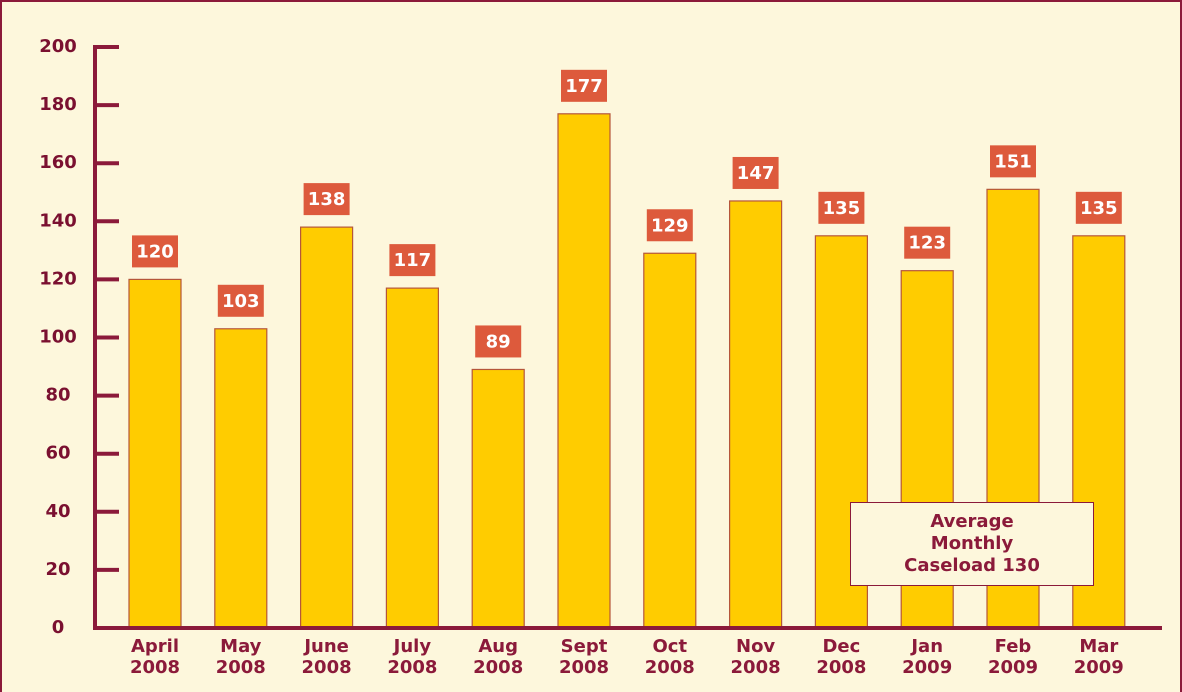 The height and width of the screenshot is (692, 1182). What do you see at coordinates (841, 657) in the screenshot?
I see `x-tick-label: Dec 2008` at bounding box center [841, 657].